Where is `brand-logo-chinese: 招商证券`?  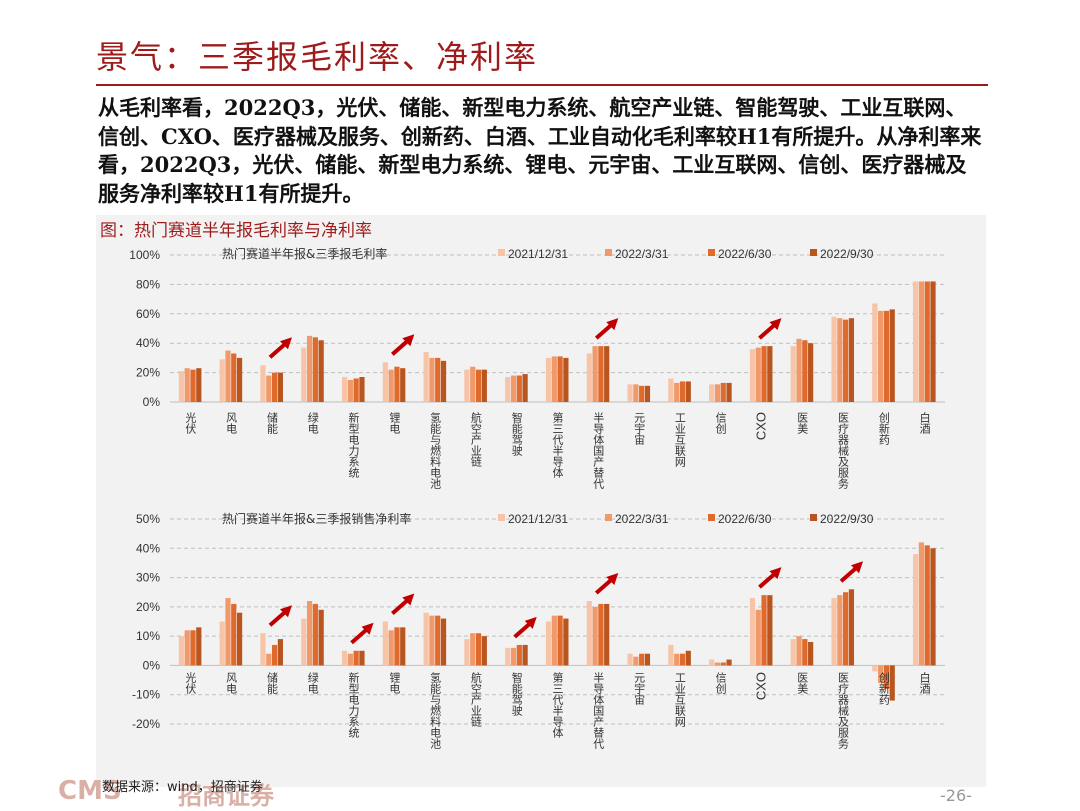
brand-logo-chinese: 招商证券 is located at coordinates (226, 796).